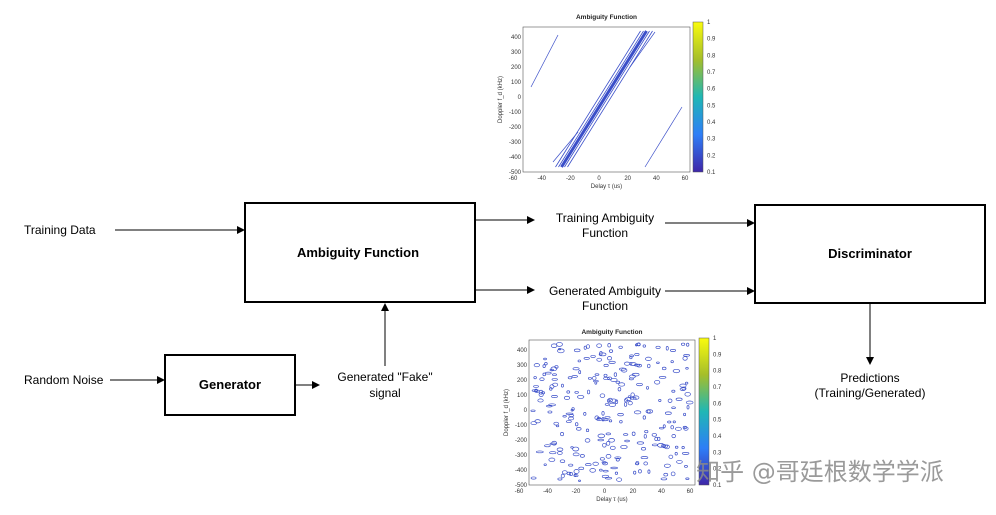 Image resolution: width=996 pixels, height=515 pixels. I want to click on colorbar-tick-label: 0.3, so click(711, 140).